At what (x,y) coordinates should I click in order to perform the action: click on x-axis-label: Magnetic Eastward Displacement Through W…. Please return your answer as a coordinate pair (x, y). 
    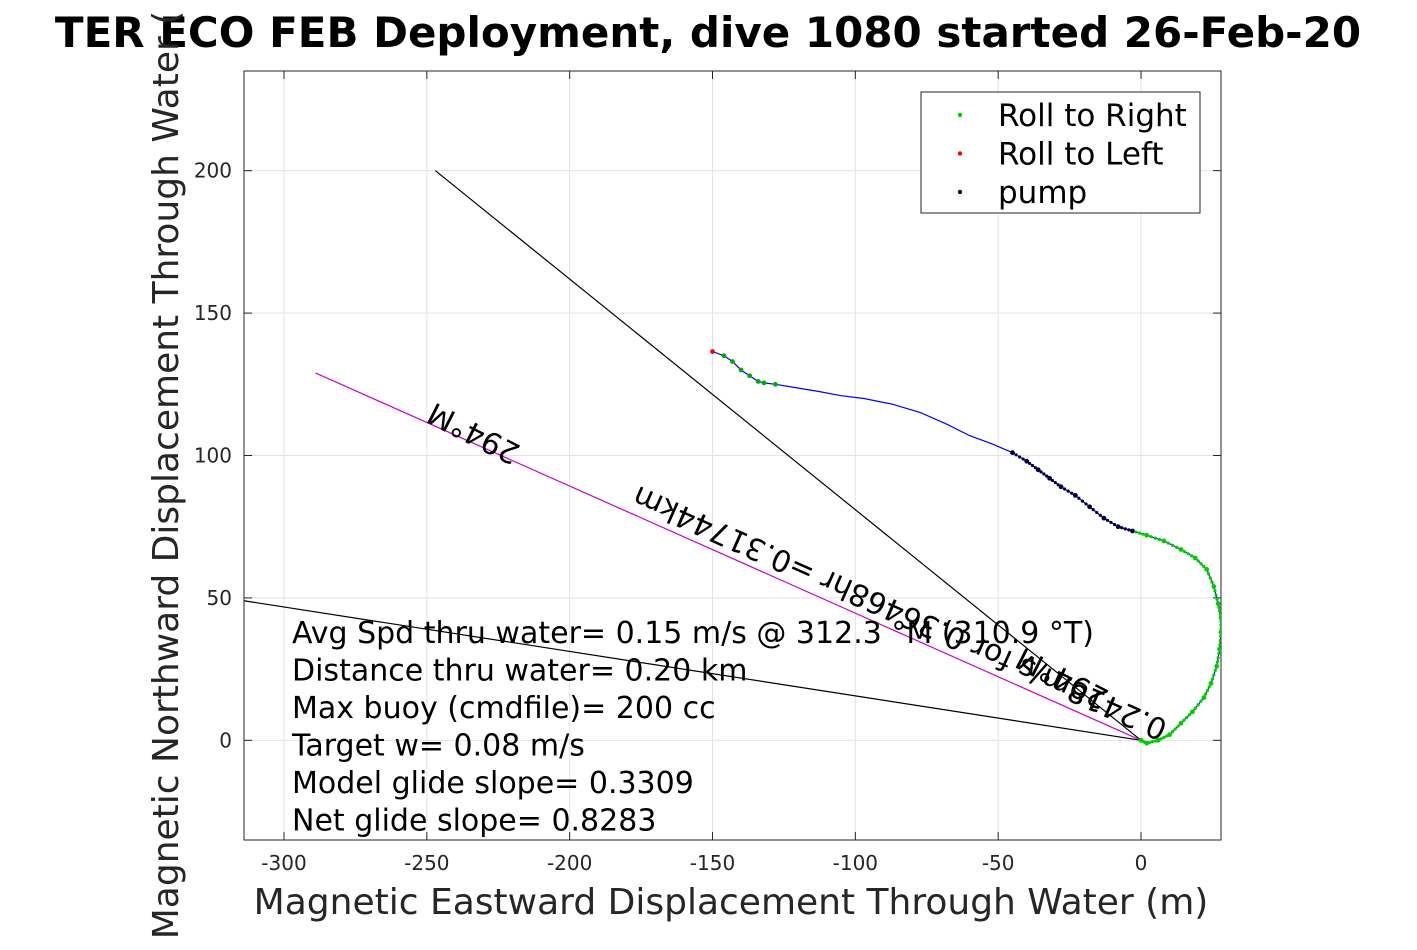
    Looking at the image, I should click on (731, 902).